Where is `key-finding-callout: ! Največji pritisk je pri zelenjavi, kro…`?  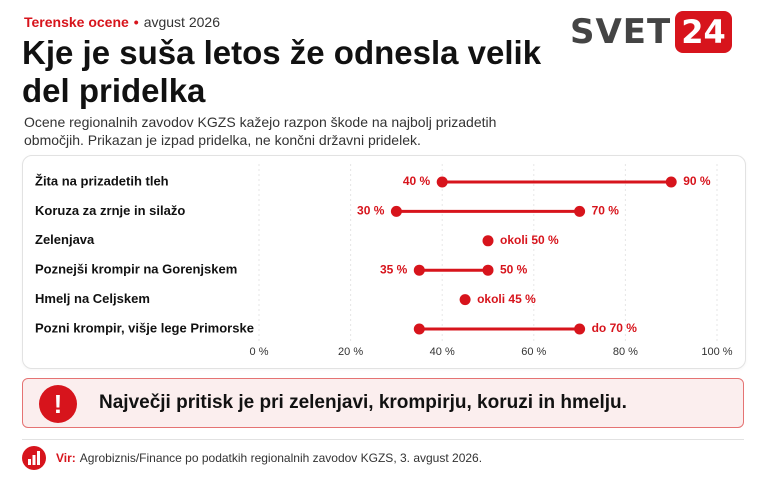
key-finding-callout: ! Največji pritisk je pri zelenjavi, kro… is located at coordinates (383, 403).